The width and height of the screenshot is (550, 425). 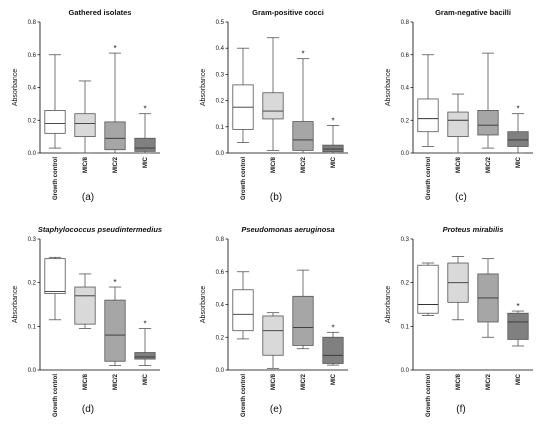 What do you see at coordinates (287, 229) in the screenshot?
I see `chart-title: Pseudomonas aeruginosa` at bounding box center [287, 229].